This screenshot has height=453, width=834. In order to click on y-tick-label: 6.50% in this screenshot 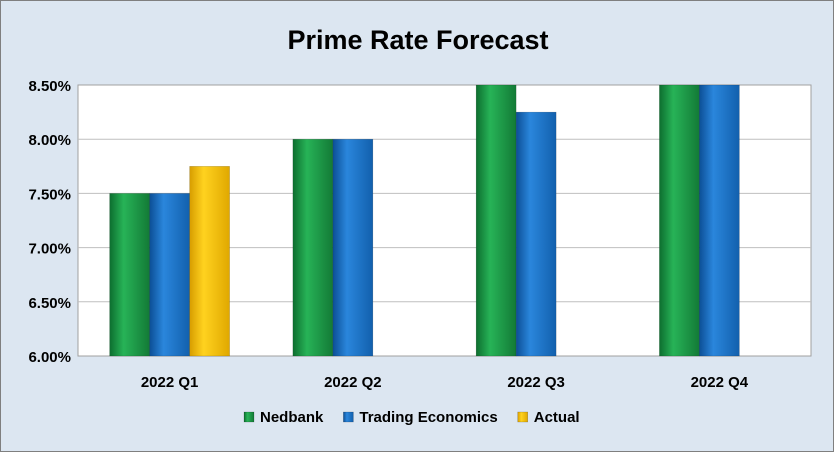, I will do `click(49, 303)`.